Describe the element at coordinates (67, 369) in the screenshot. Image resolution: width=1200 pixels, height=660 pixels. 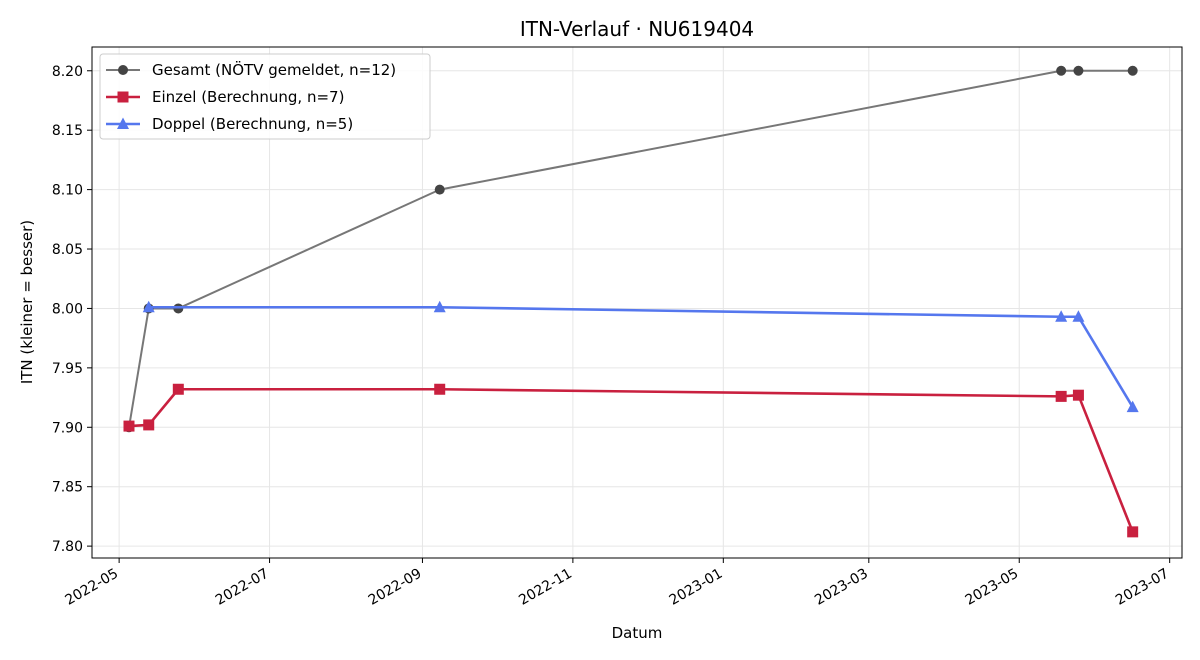
I see `y-tick-label: 7.95` at that location.